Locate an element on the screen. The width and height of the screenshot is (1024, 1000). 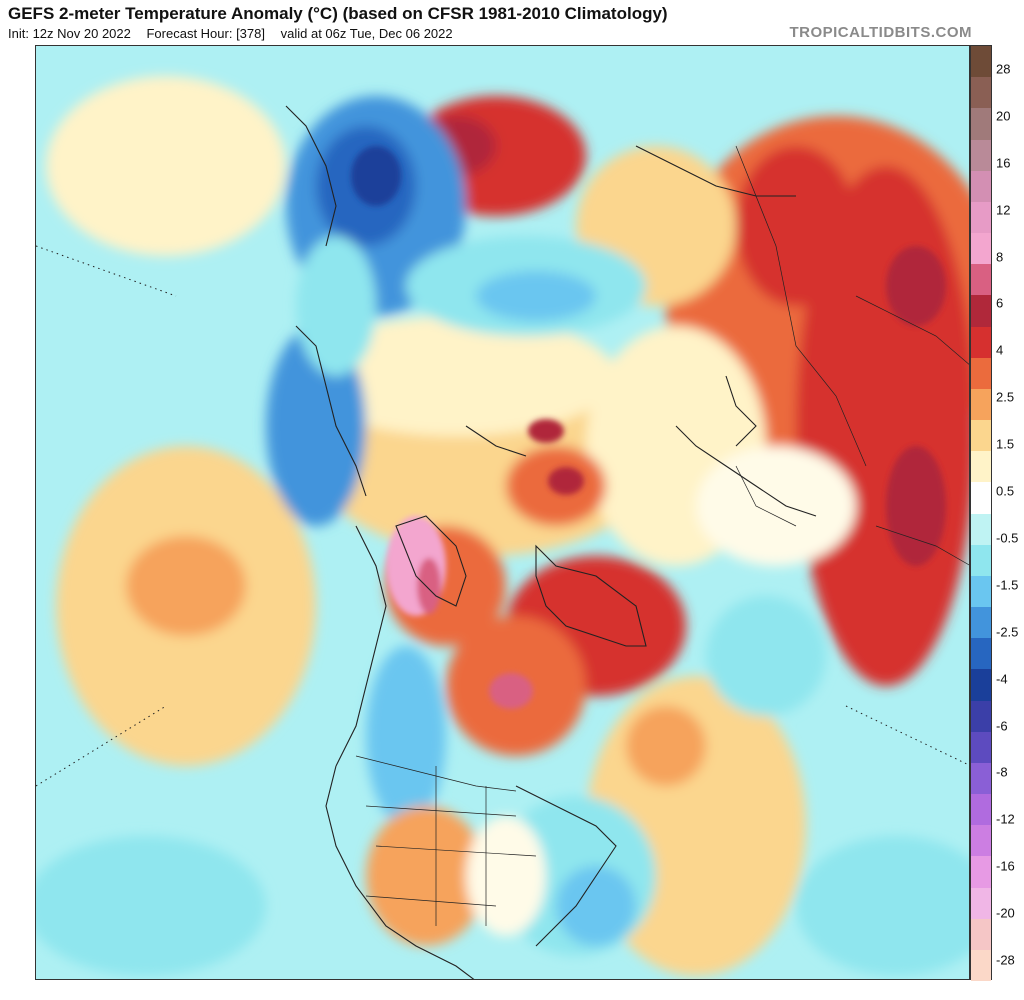
forecast-hour: Forecast Hour: [378] is located at coordinates (205, 33).